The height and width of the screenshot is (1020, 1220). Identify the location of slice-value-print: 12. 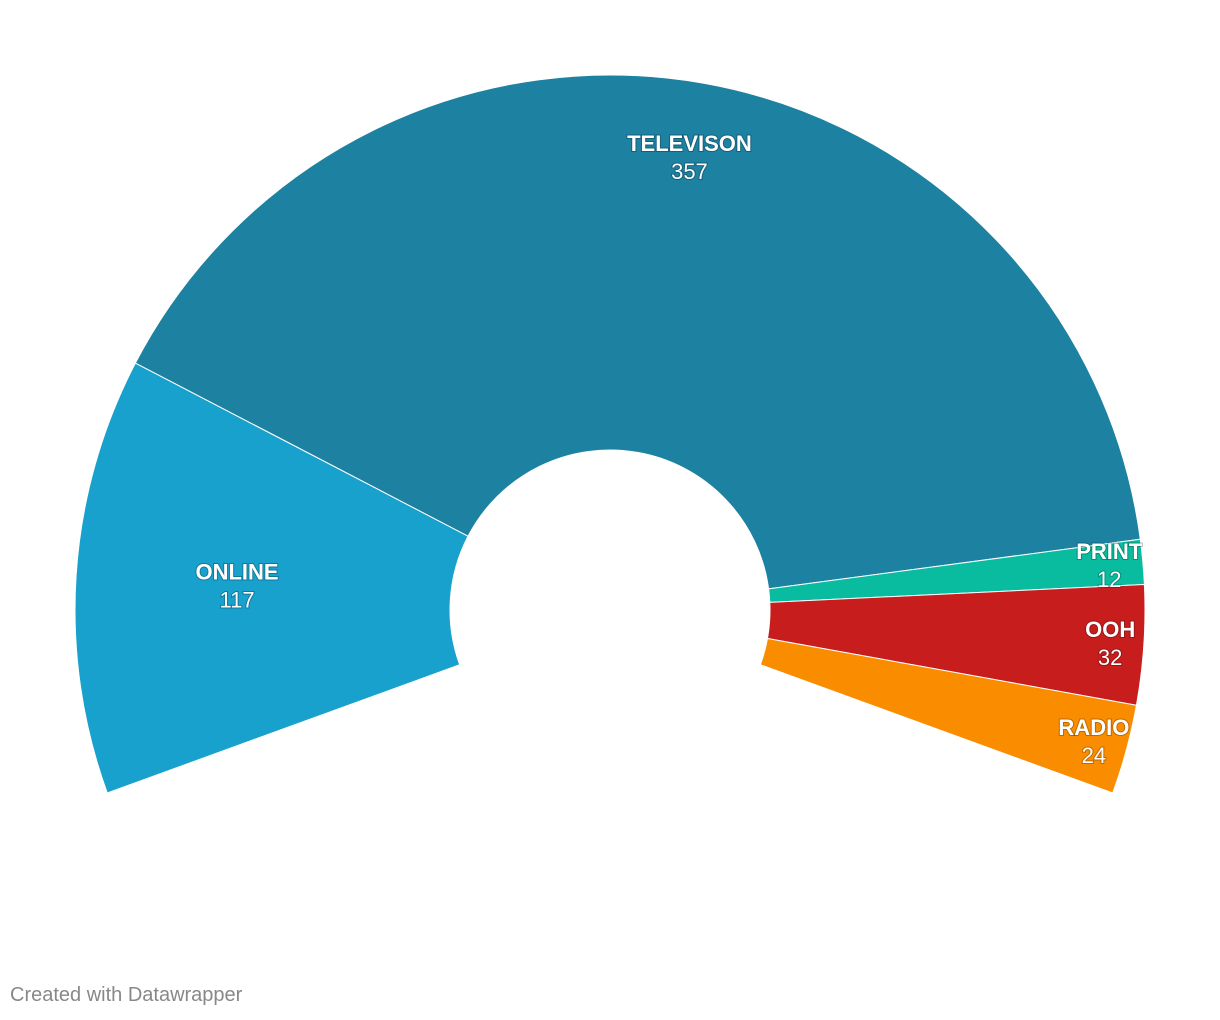
(1109, 579).